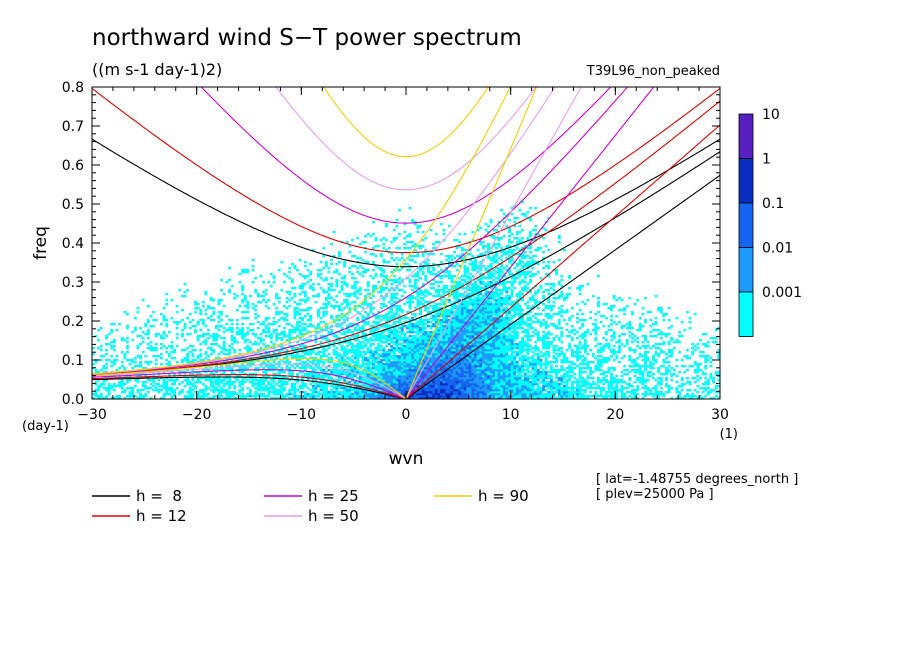 This screenshot has height=654, width=904. I want to click on chart-units: ((m s-1 day-1)2), so click(157, 69).